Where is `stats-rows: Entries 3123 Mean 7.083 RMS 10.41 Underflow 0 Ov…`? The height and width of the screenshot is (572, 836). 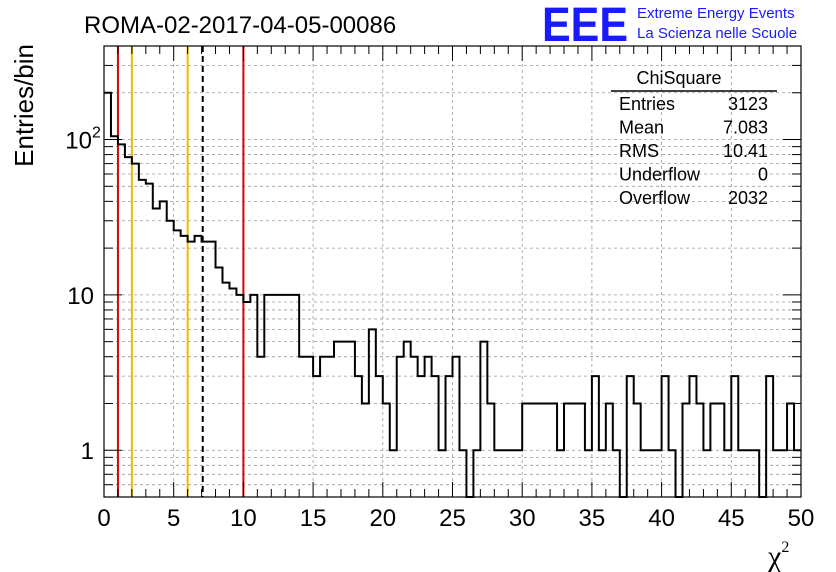 stats-rows: Entries 3123 Mean 7.083 RMS 10.41 Underflow 0 Ov… is located at coordinates (693, 151).